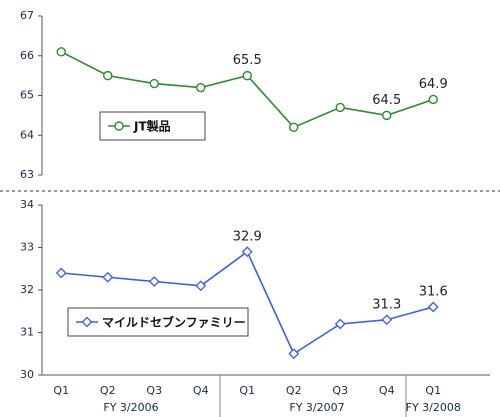 The image size is (500, 417). I want to click on data-label: 31.6, so click(433, 292).